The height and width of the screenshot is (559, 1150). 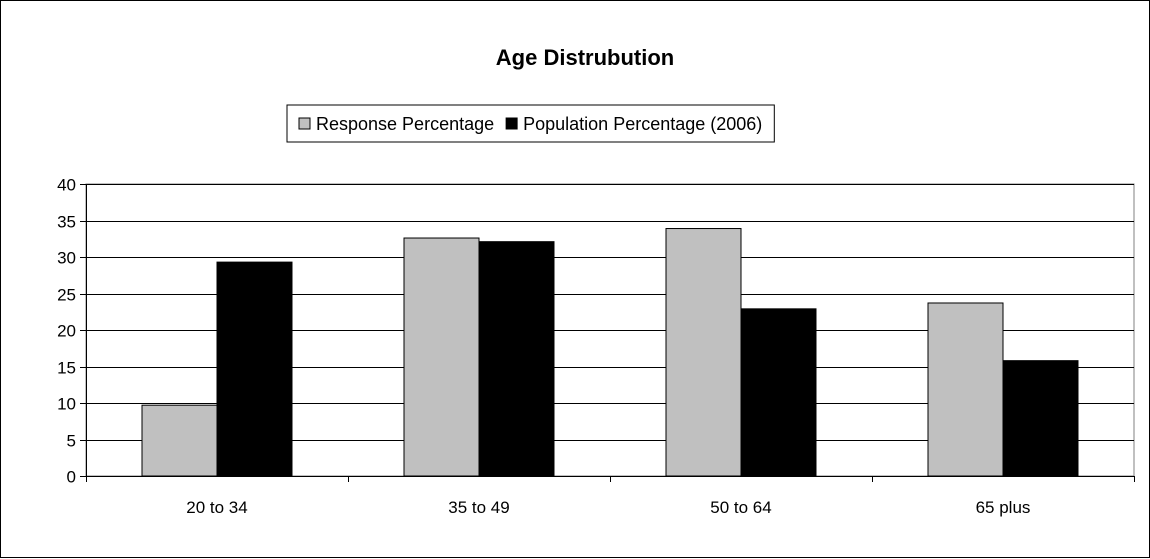 I want to click on y-tick-label: 10, so click(x=66, y=404).